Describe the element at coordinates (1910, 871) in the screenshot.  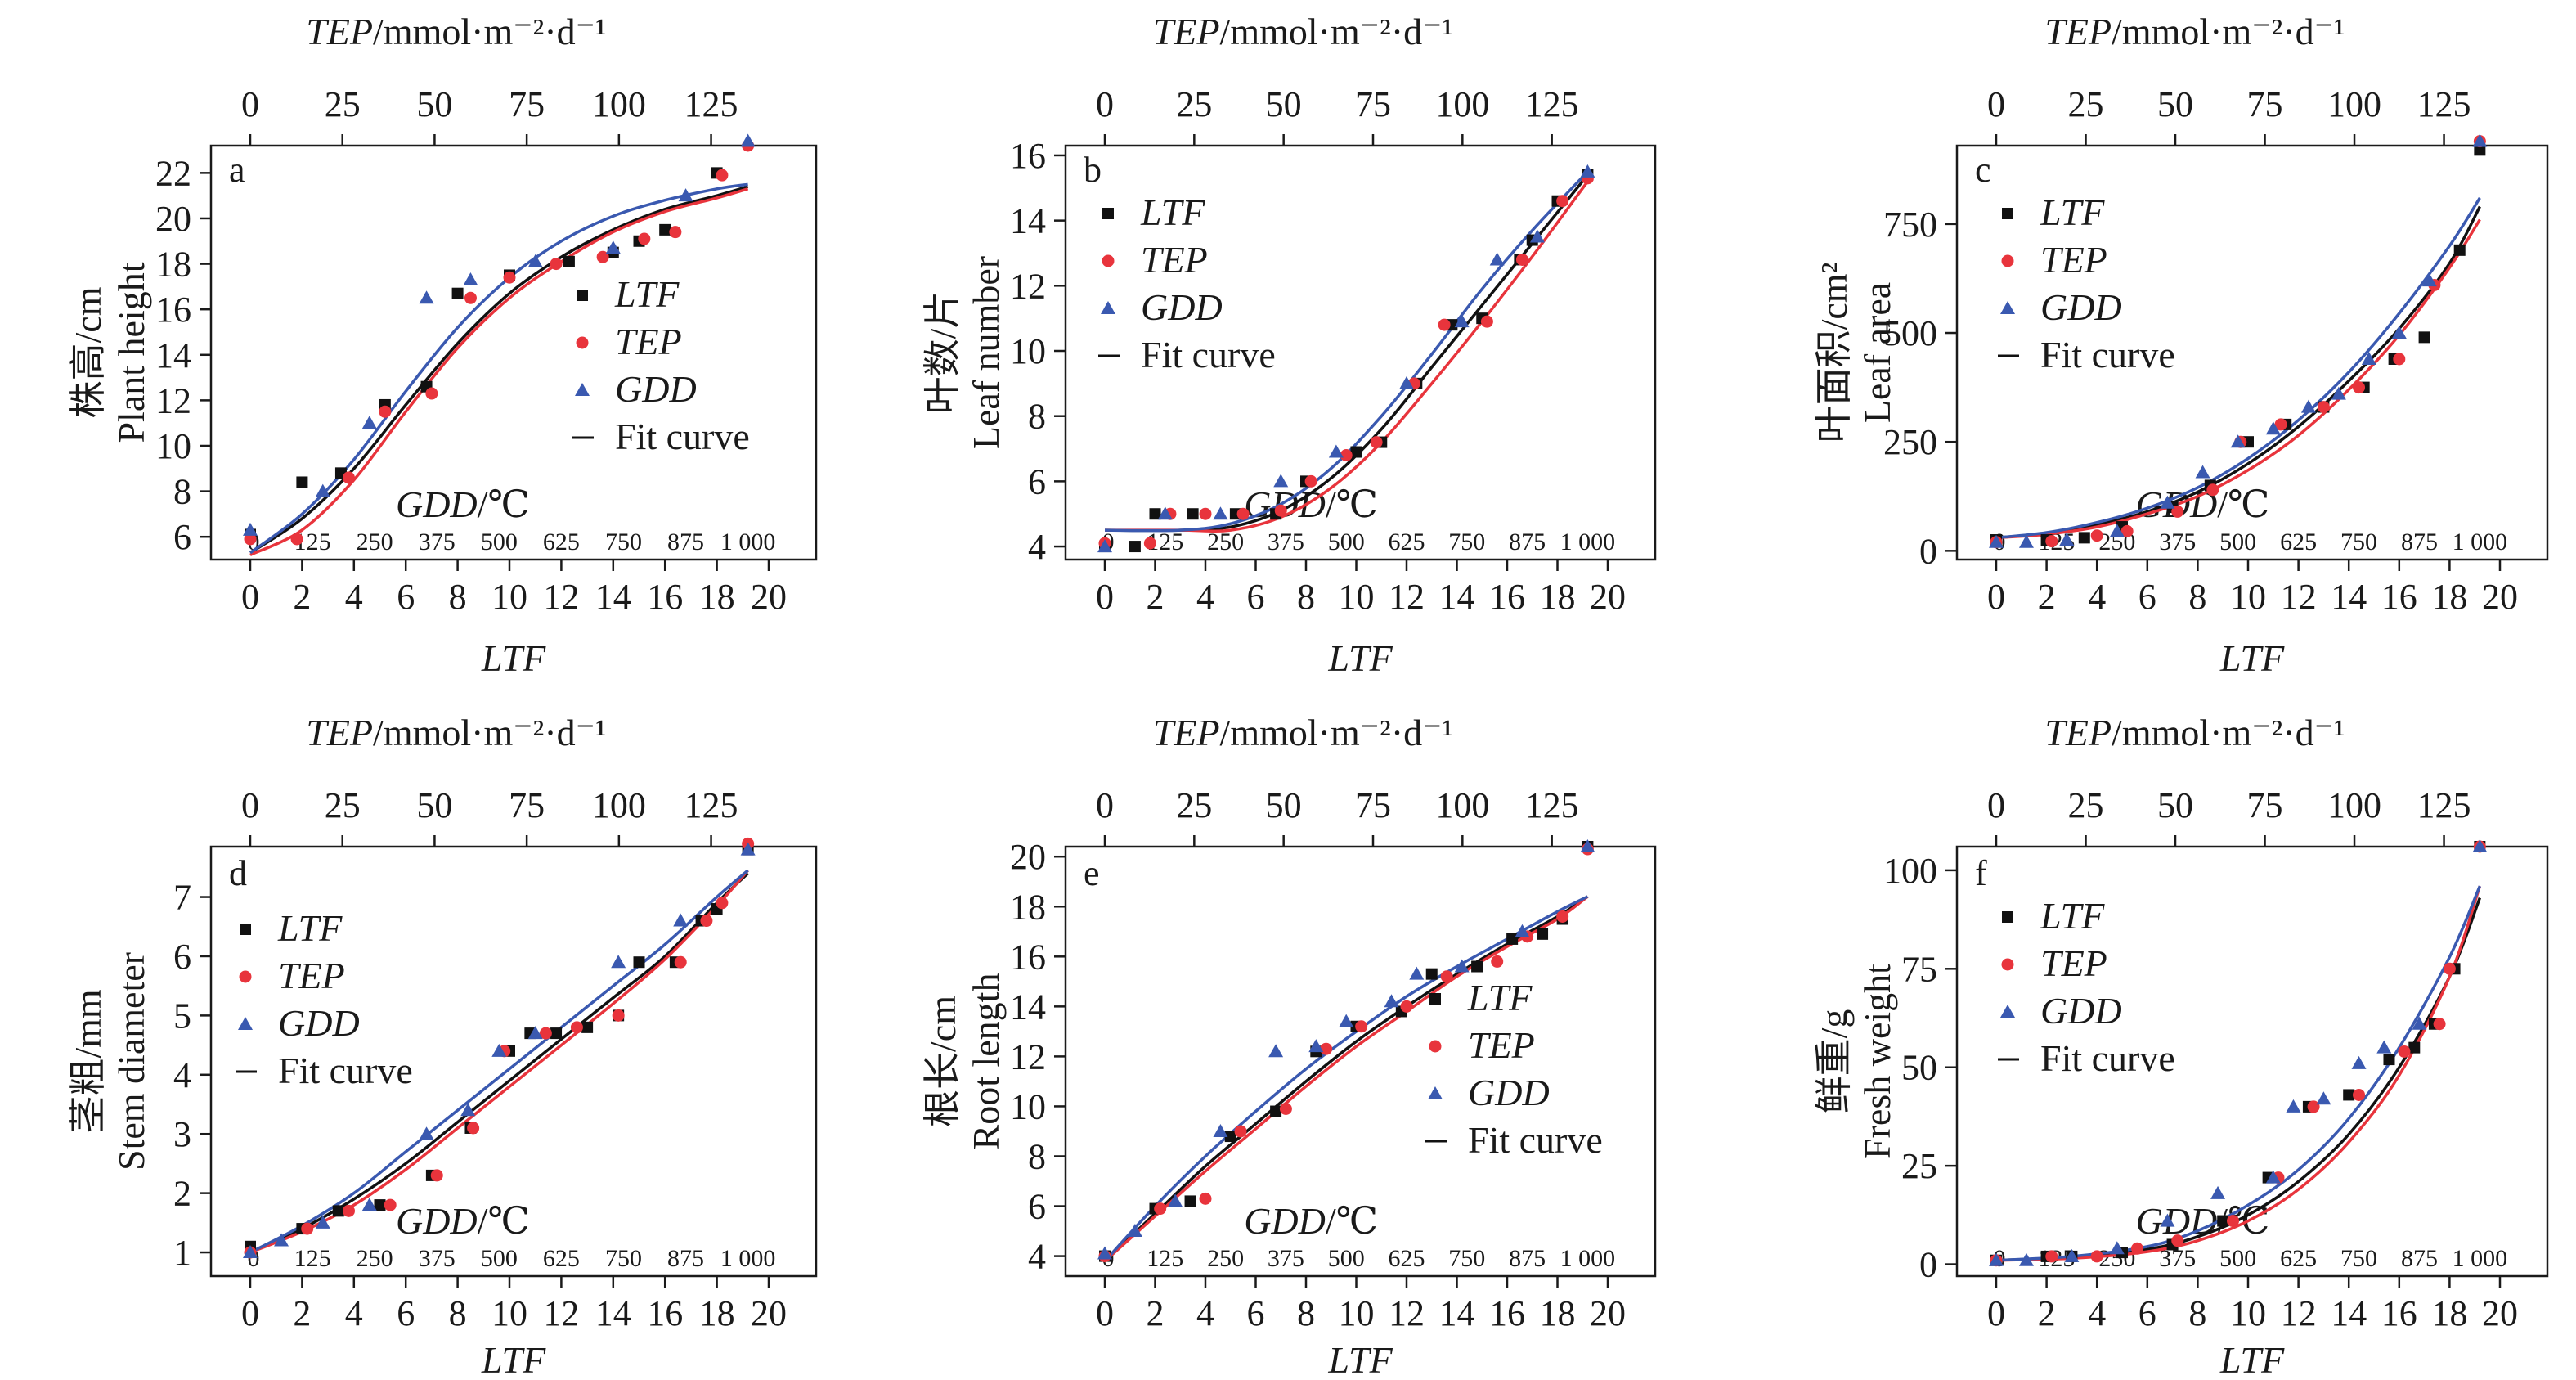
I see `y-tick-label: 100` at that location.